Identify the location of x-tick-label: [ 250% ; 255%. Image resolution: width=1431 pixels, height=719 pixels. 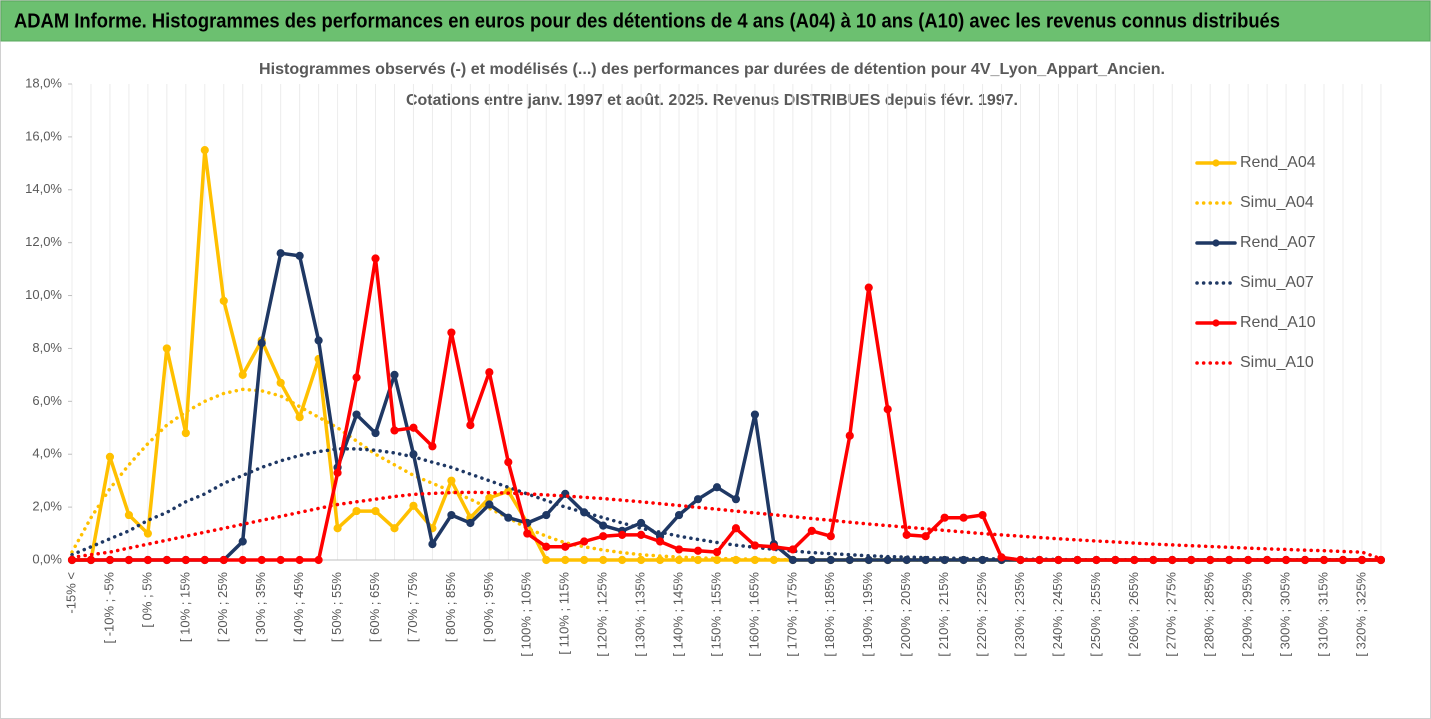
(1095, 614).